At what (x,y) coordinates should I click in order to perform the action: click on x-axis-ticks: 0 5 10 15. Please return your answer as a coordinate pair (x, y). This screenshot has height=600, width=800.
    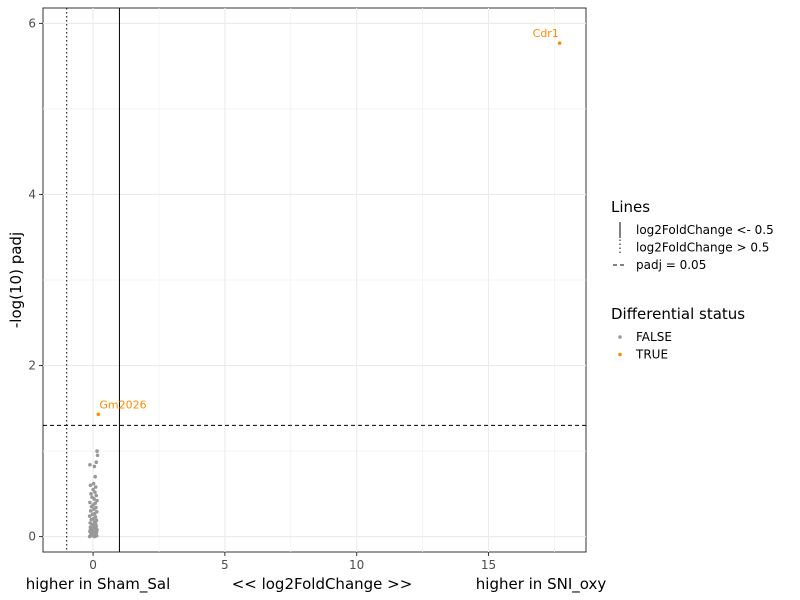
    Looking at the image, I should click on (292, 562).